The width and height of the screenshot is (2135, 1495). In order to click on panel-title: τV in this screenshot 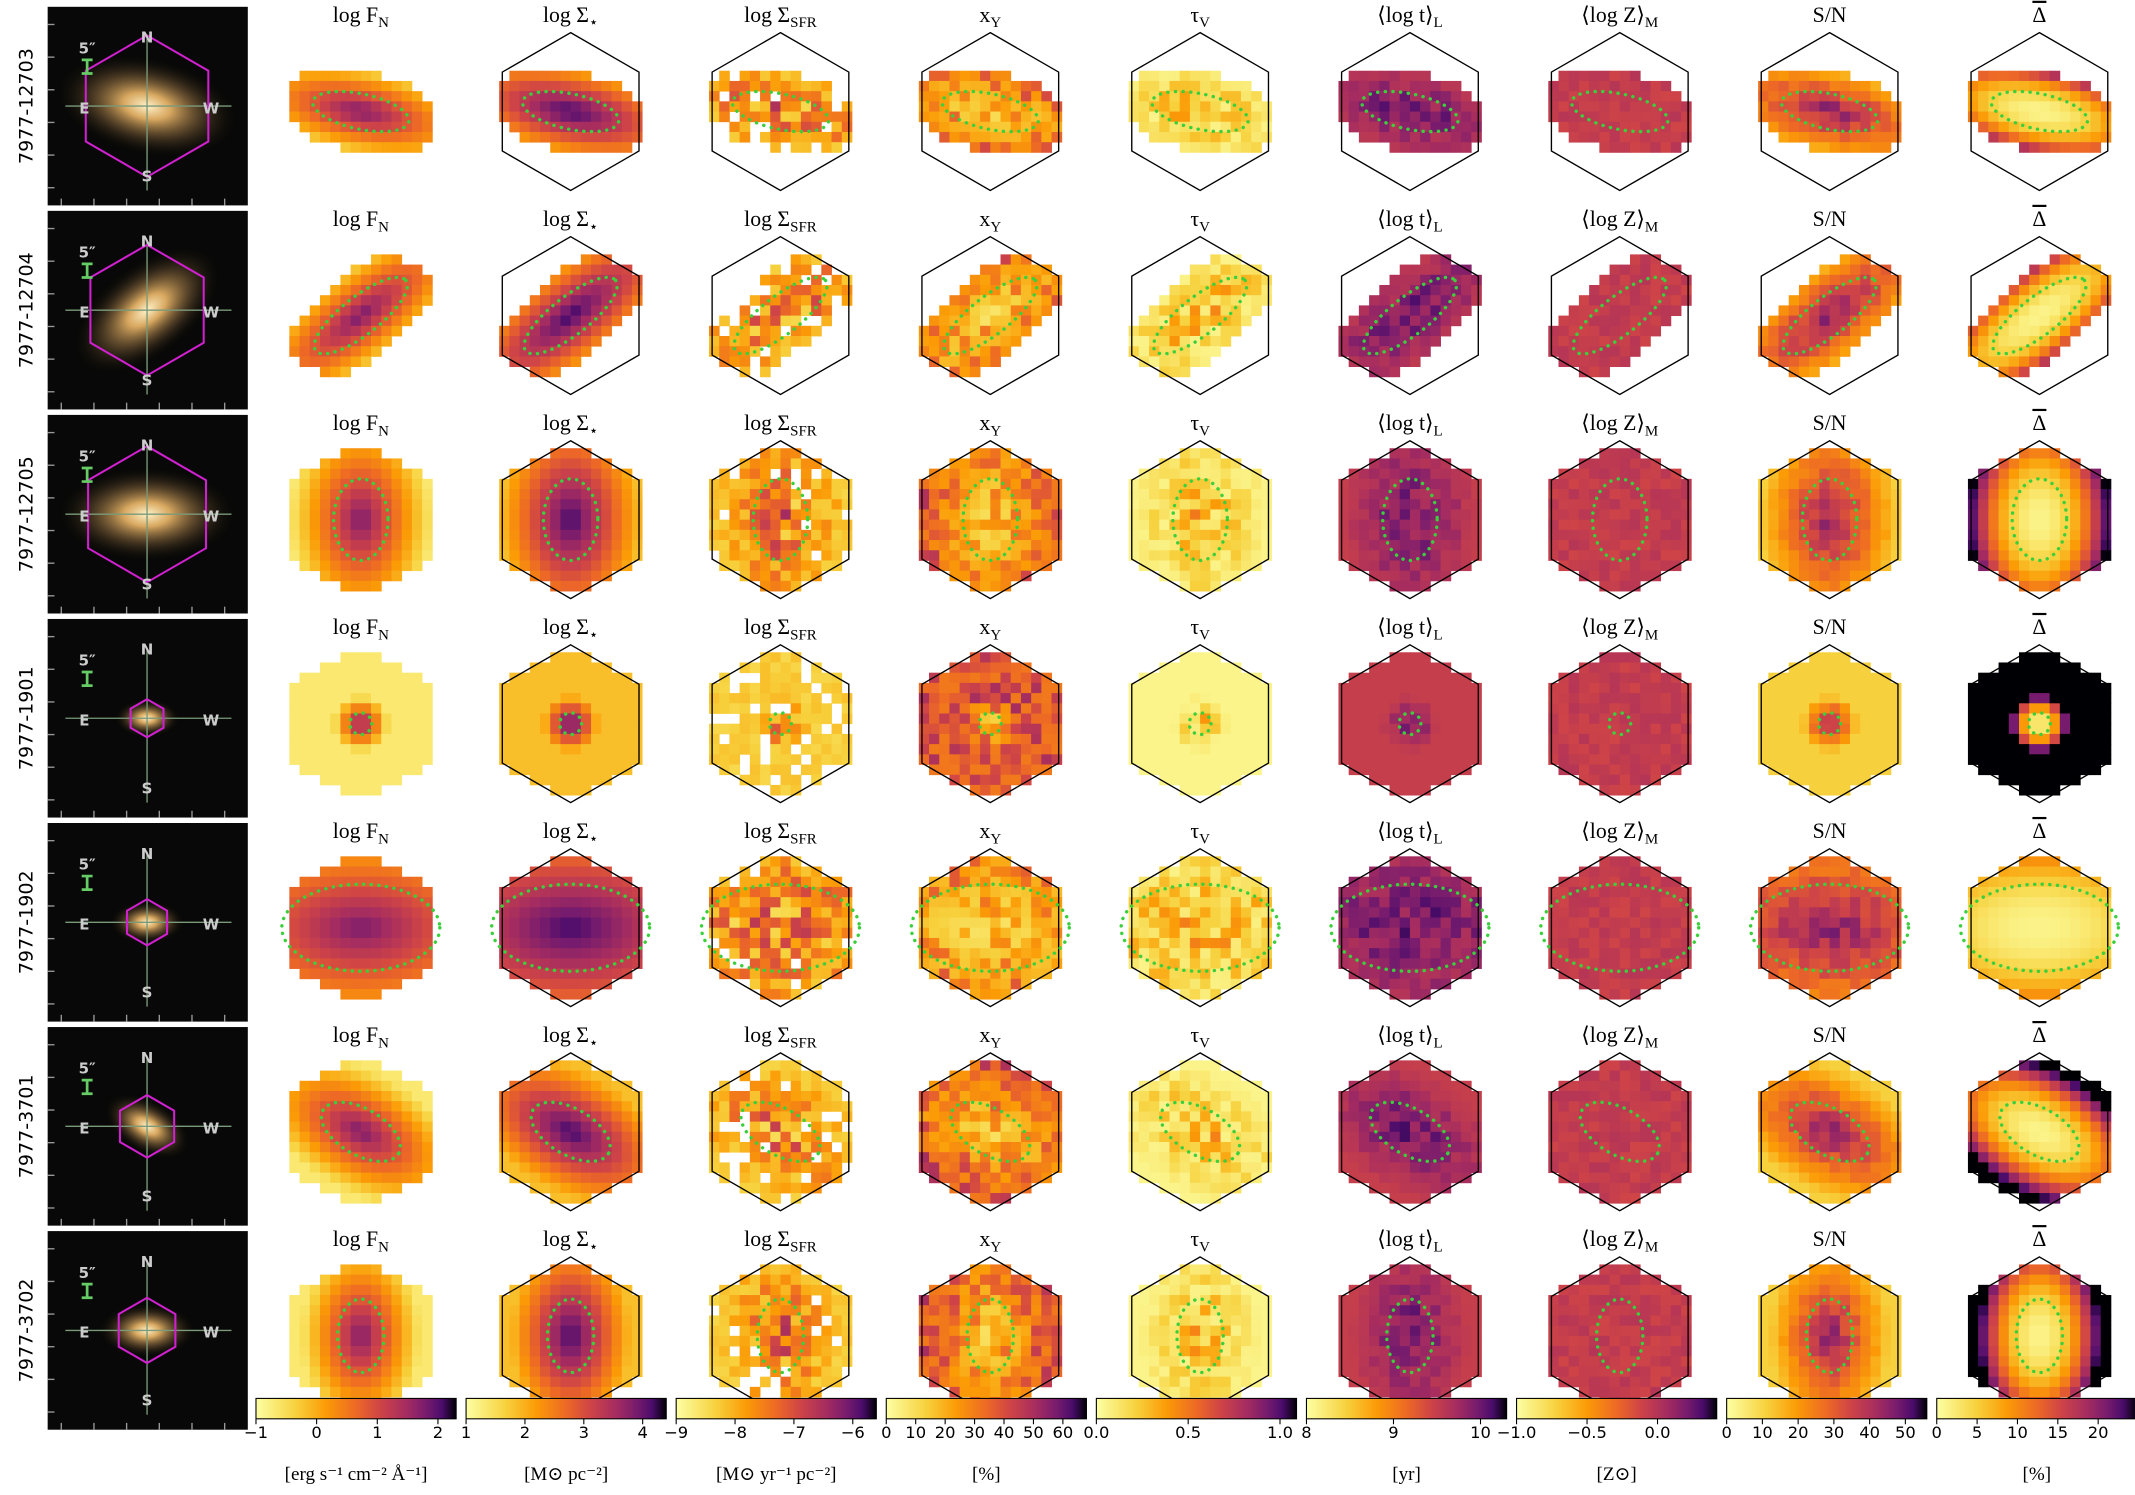, I will do `click(1200, 425)`.